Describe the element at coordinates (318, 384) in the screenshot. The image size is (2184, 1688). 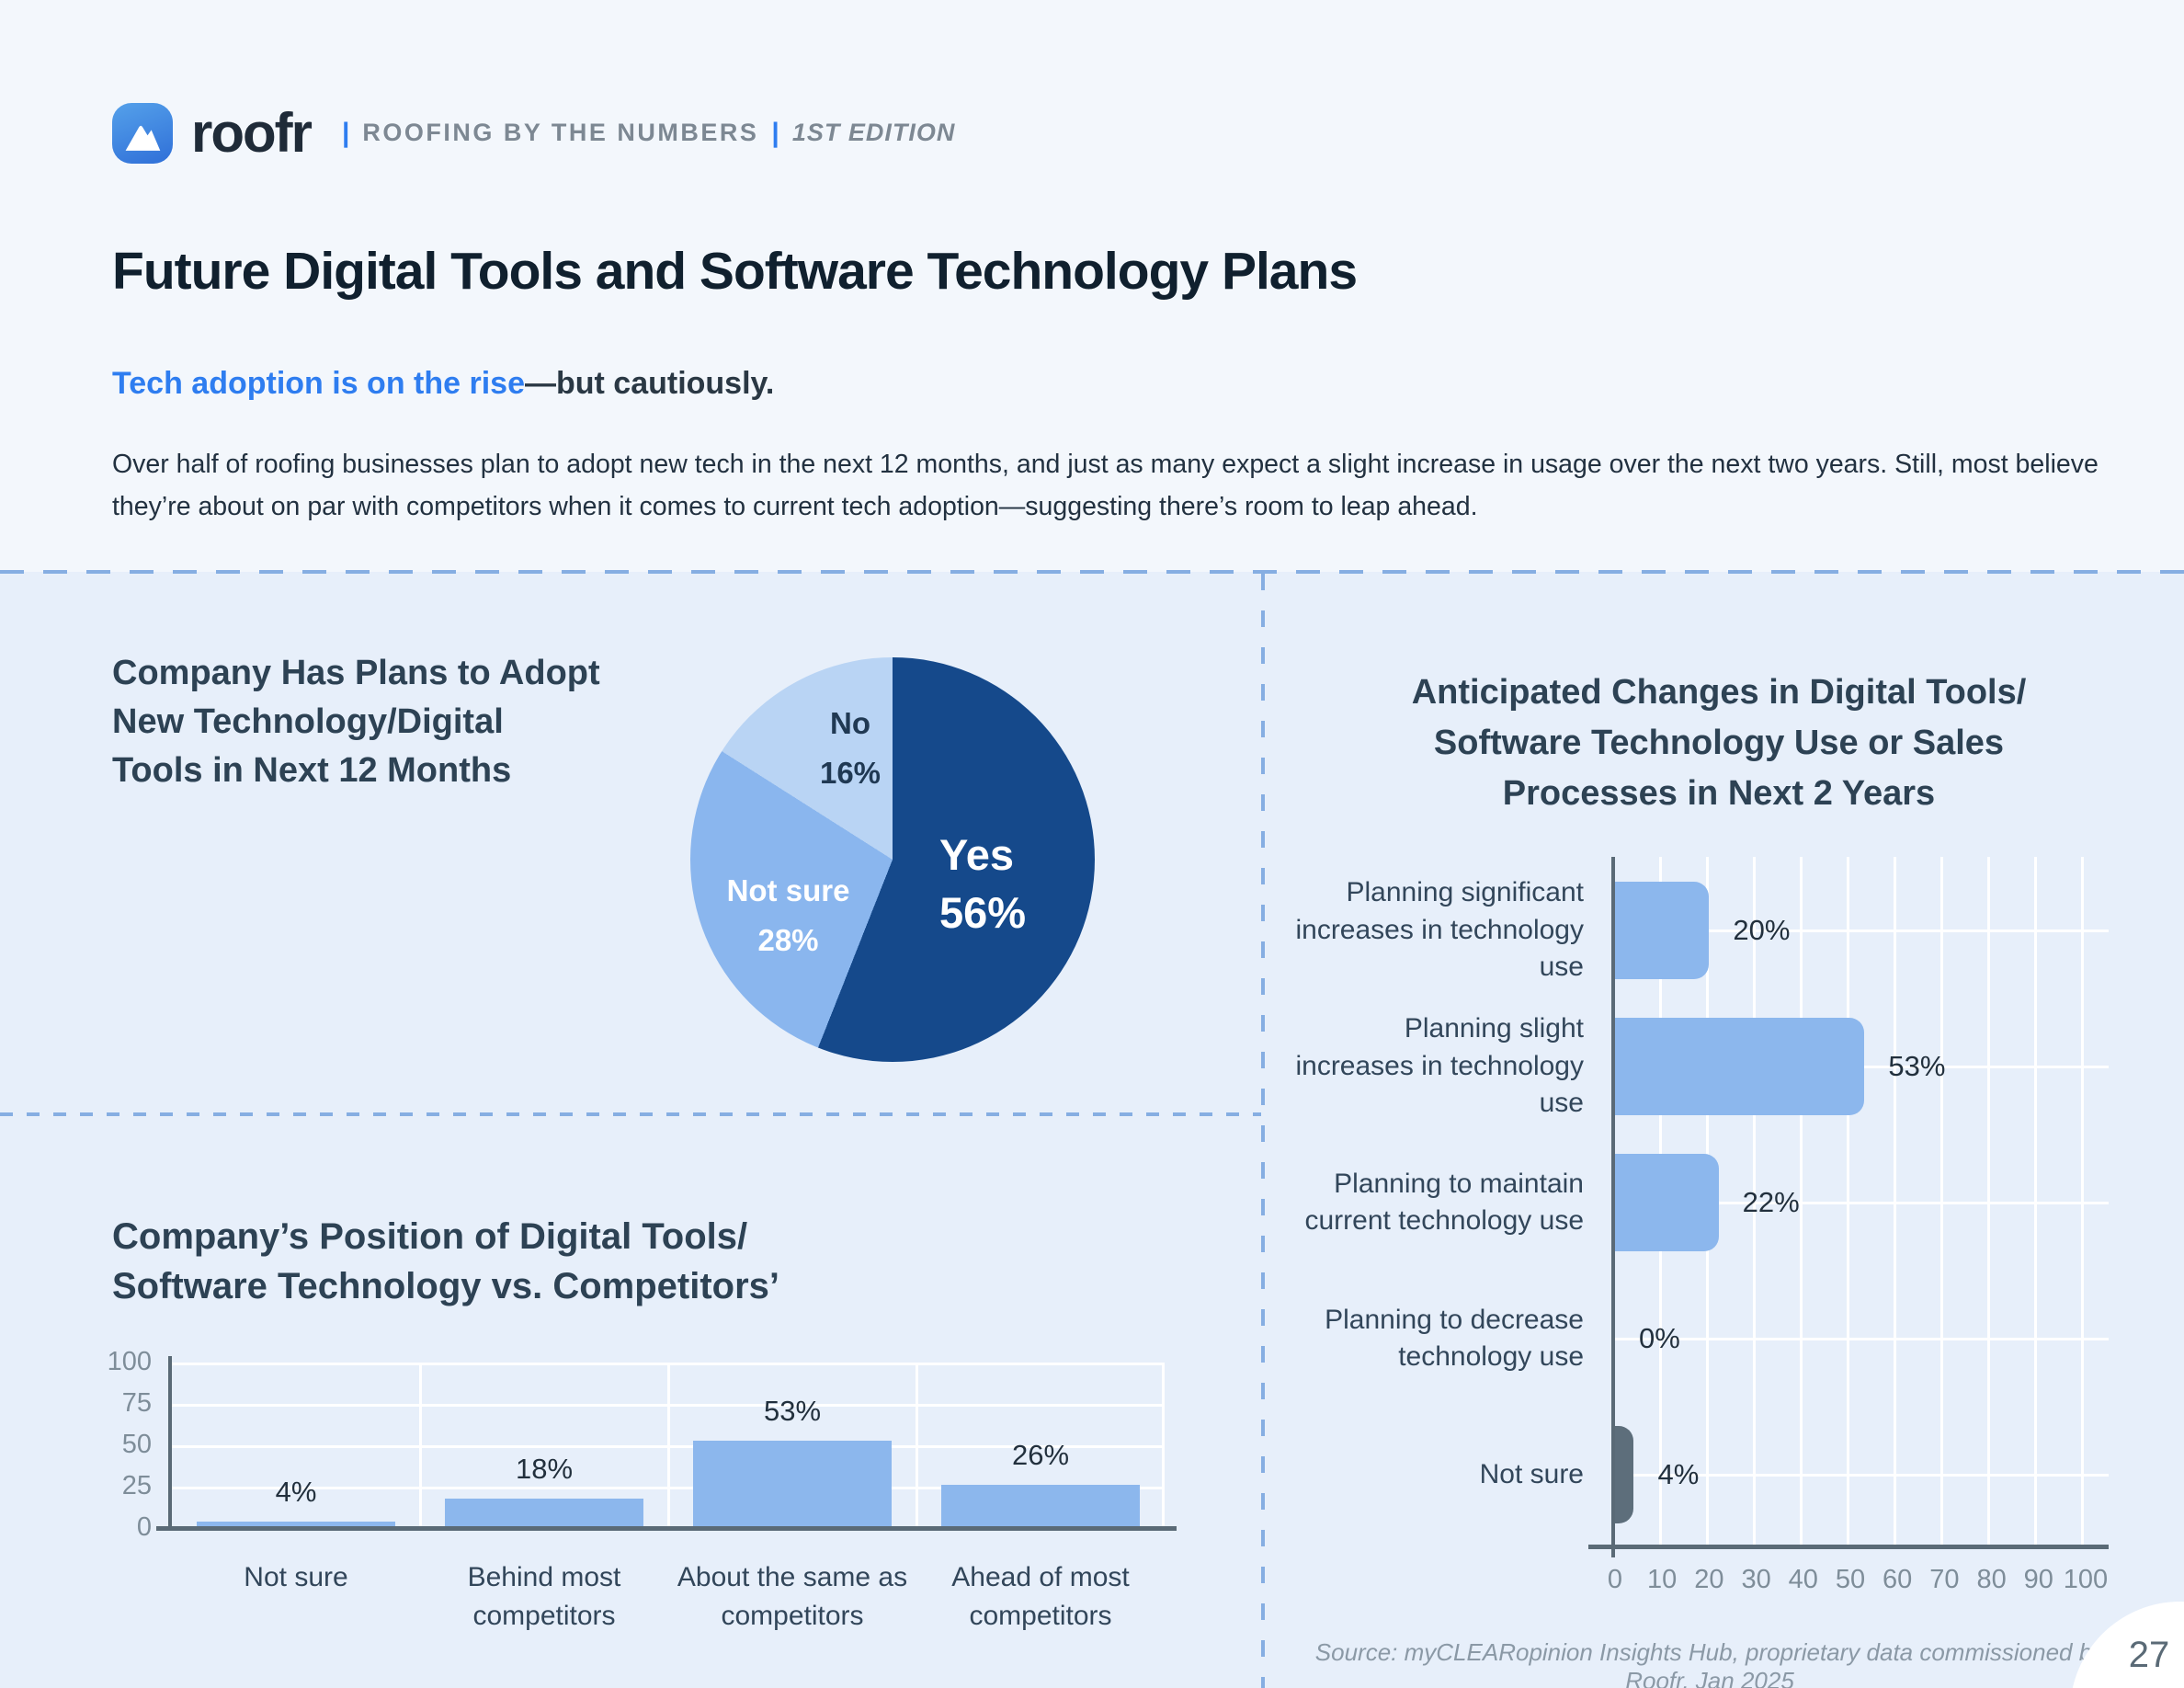
I see `subtitle-highlight: Tech adoption is on the rise` at that location.